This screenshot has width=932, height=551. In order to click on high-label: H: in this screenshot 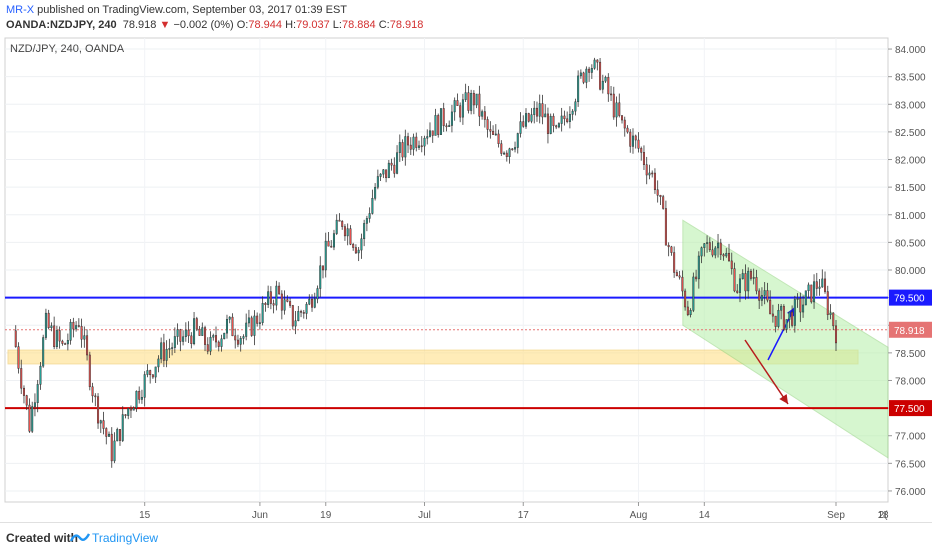, I will do `click(291, 25)`.